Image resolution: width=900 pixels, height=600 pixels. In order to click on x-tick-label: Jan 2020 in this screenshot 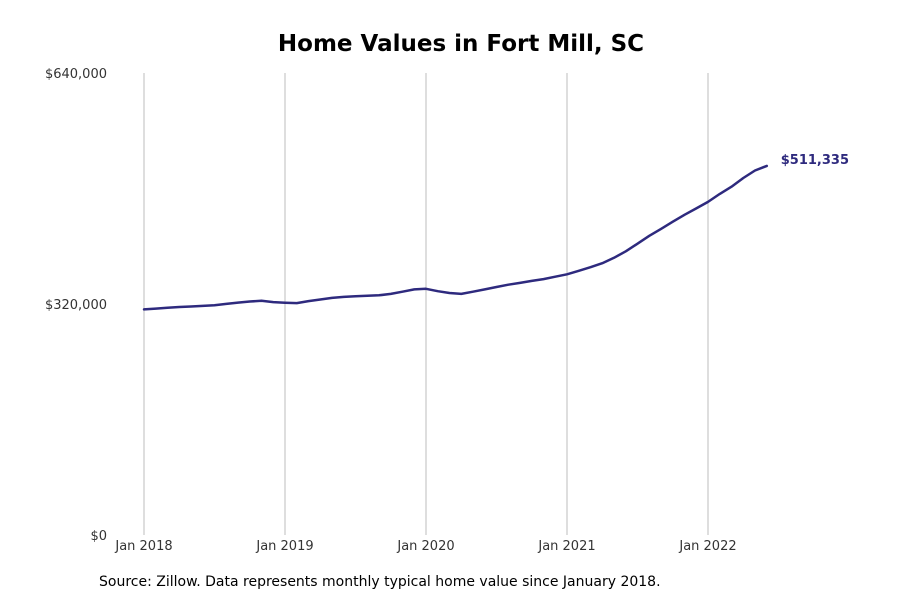, I will do `click(425, 546)`.